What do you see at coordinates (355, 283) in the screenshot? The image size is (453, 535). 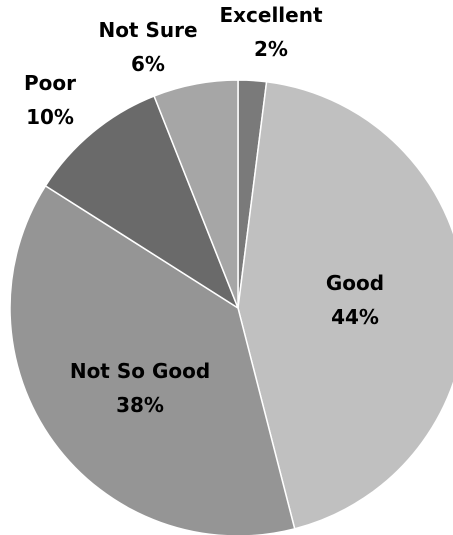 I see `slice-label-good: Good` at bounding box center [355, 283].